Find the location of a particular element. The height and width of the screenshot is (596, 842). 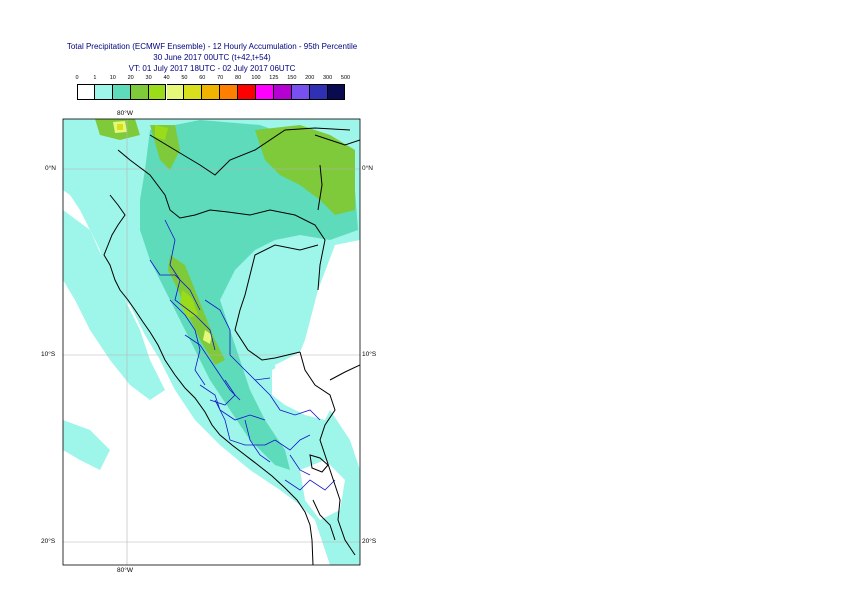

lat-label-left-0: 0°N is located at coordinates (50, 168).